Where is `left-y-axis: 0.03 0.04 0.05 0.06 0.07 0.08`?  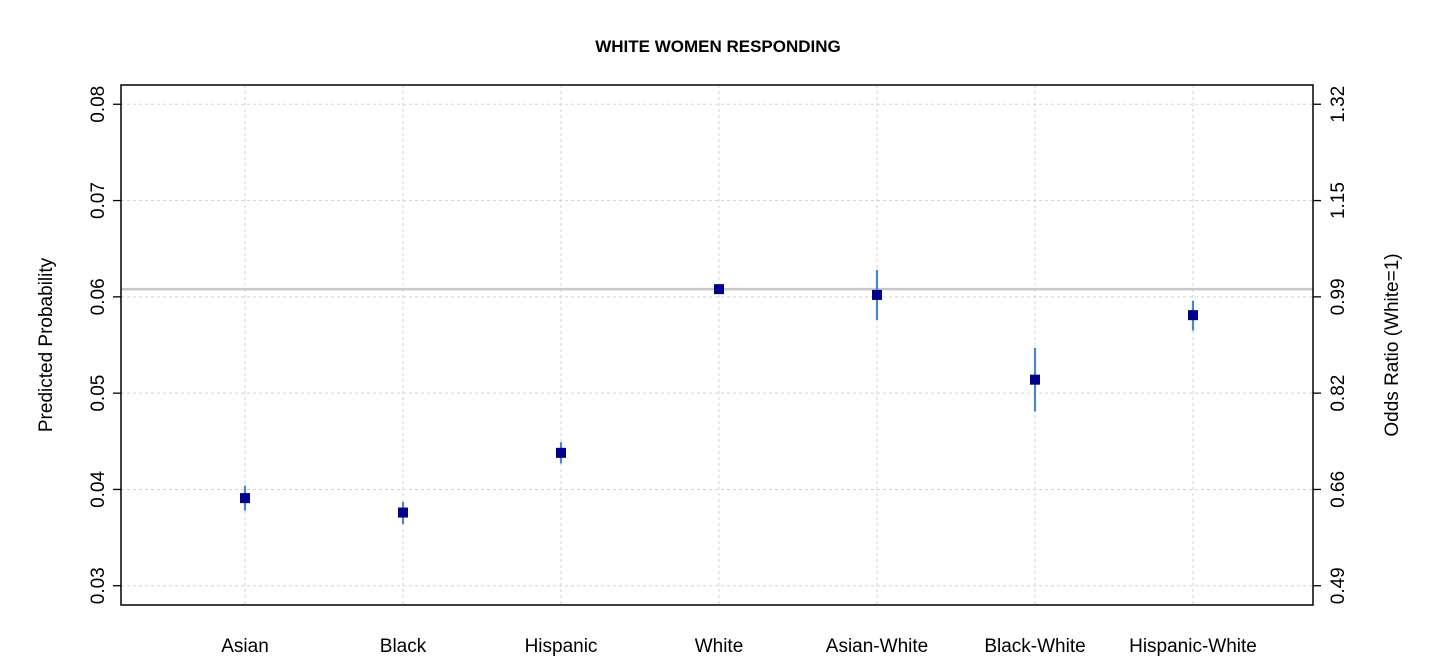 left-y-axis: 0.03 0.04 0.05 0.06 0.07 0.08 is located at coordinates (104, 345).